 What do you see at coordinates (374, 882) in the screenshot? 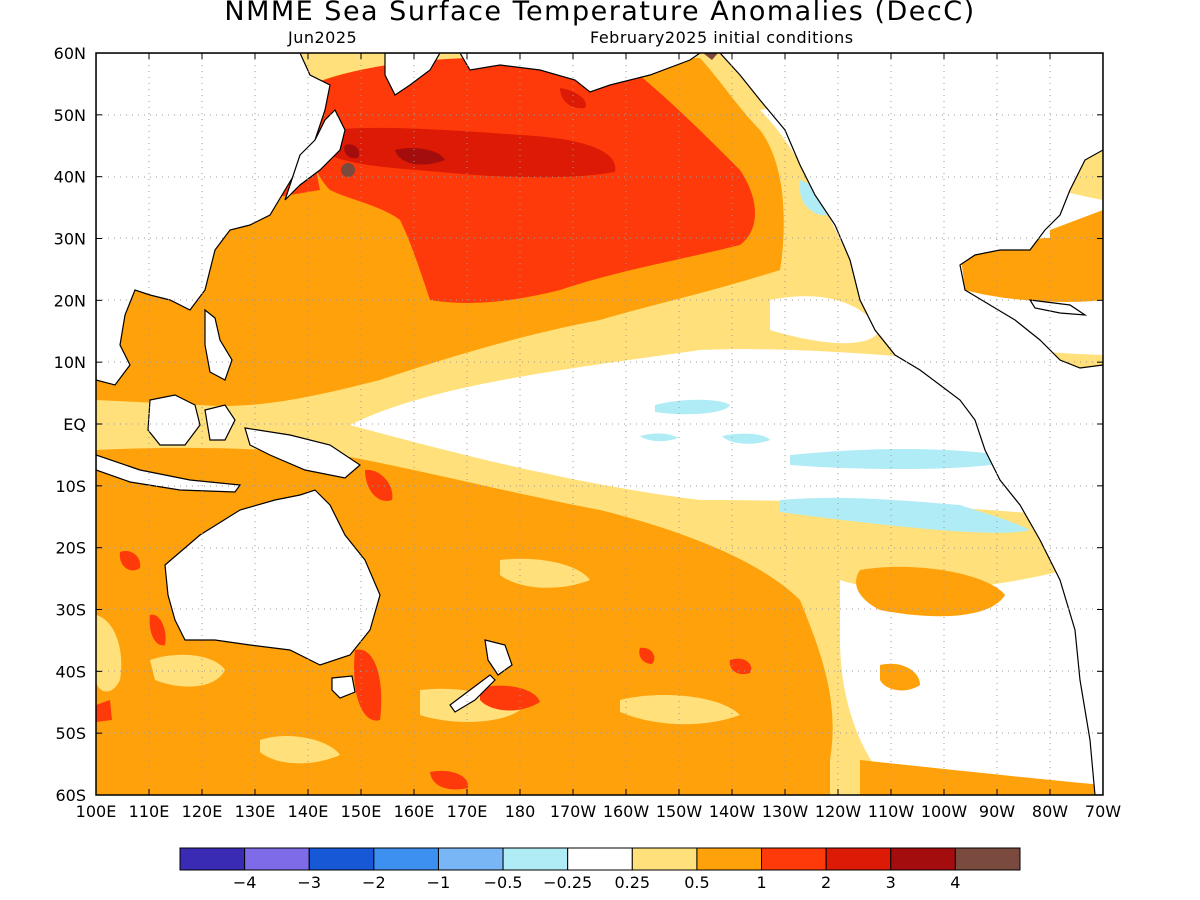
I see `colorbar-label: −2` at bounding box center [374, 882].